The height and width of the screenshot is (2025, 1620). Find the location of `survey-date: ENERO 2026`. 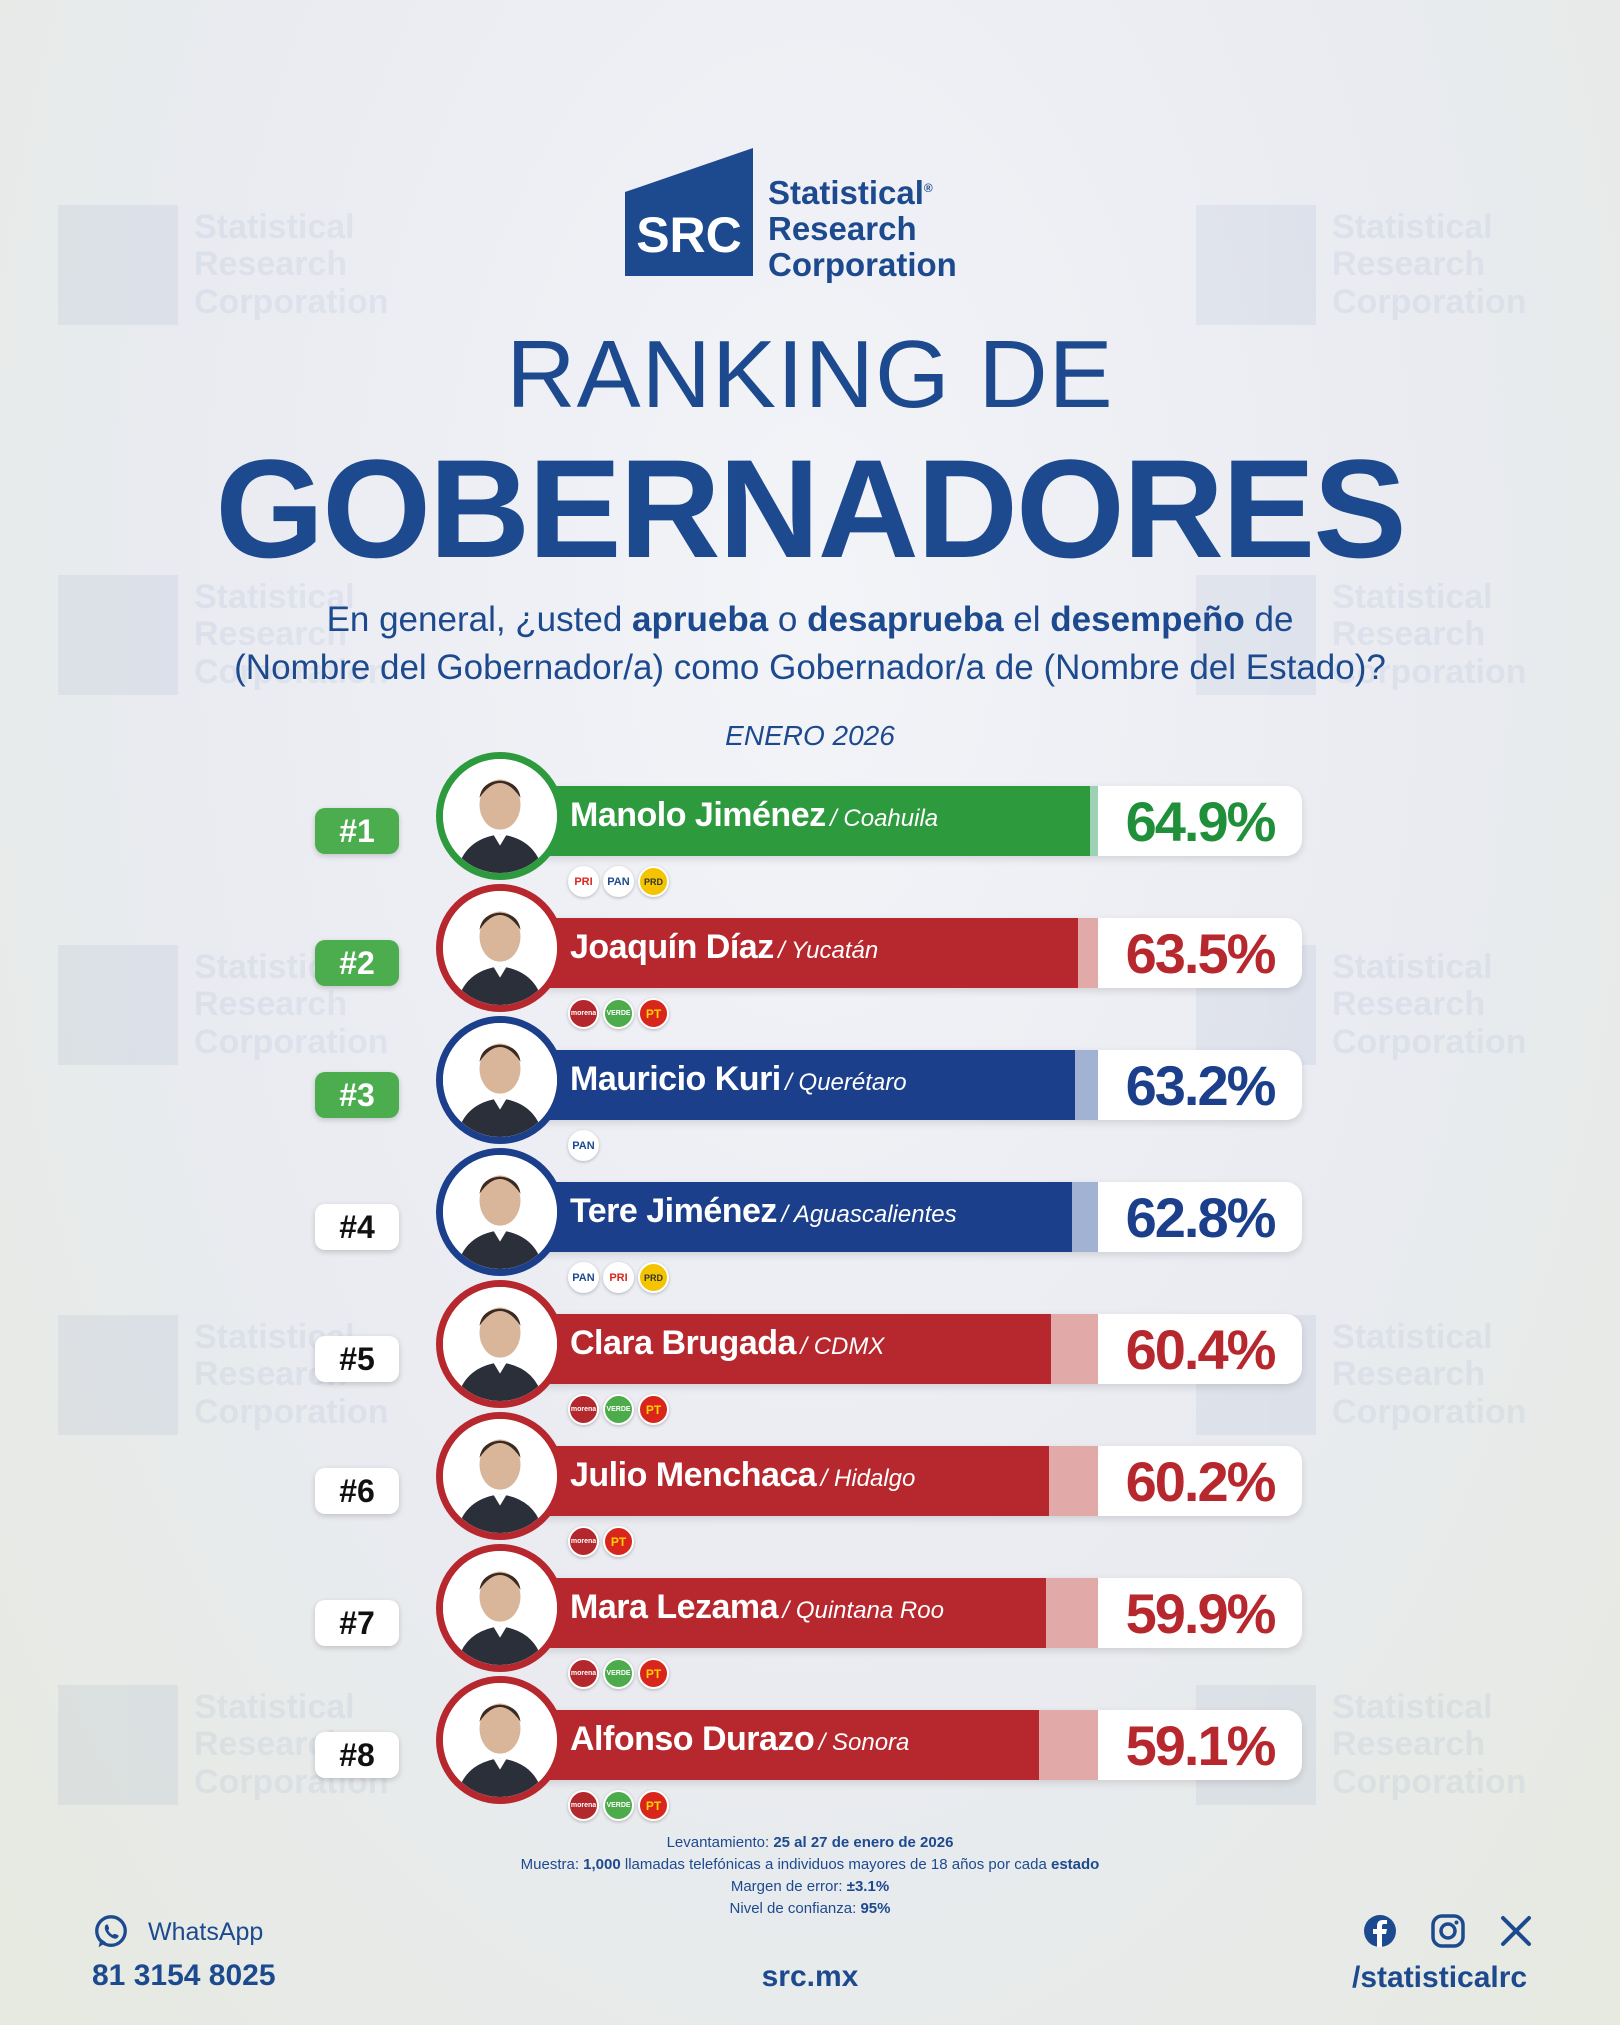

survey-date: ENERO 2026 is located at coordinates (810, 735).